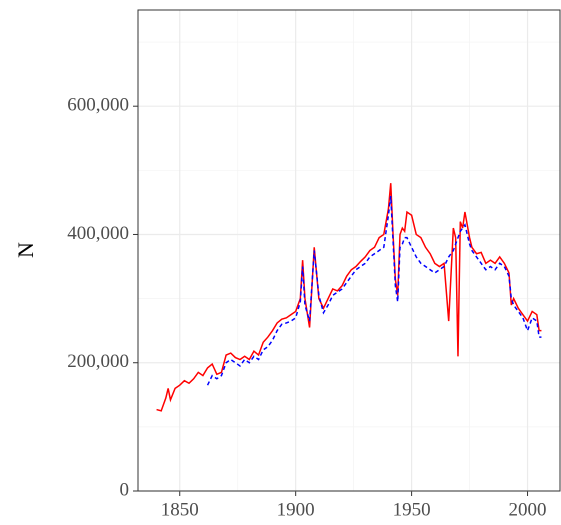 The image size is (561, 525). Describe the element at coordinates (180, 509) in the screenshot. I see `x-tick-label: 1850` at that location.